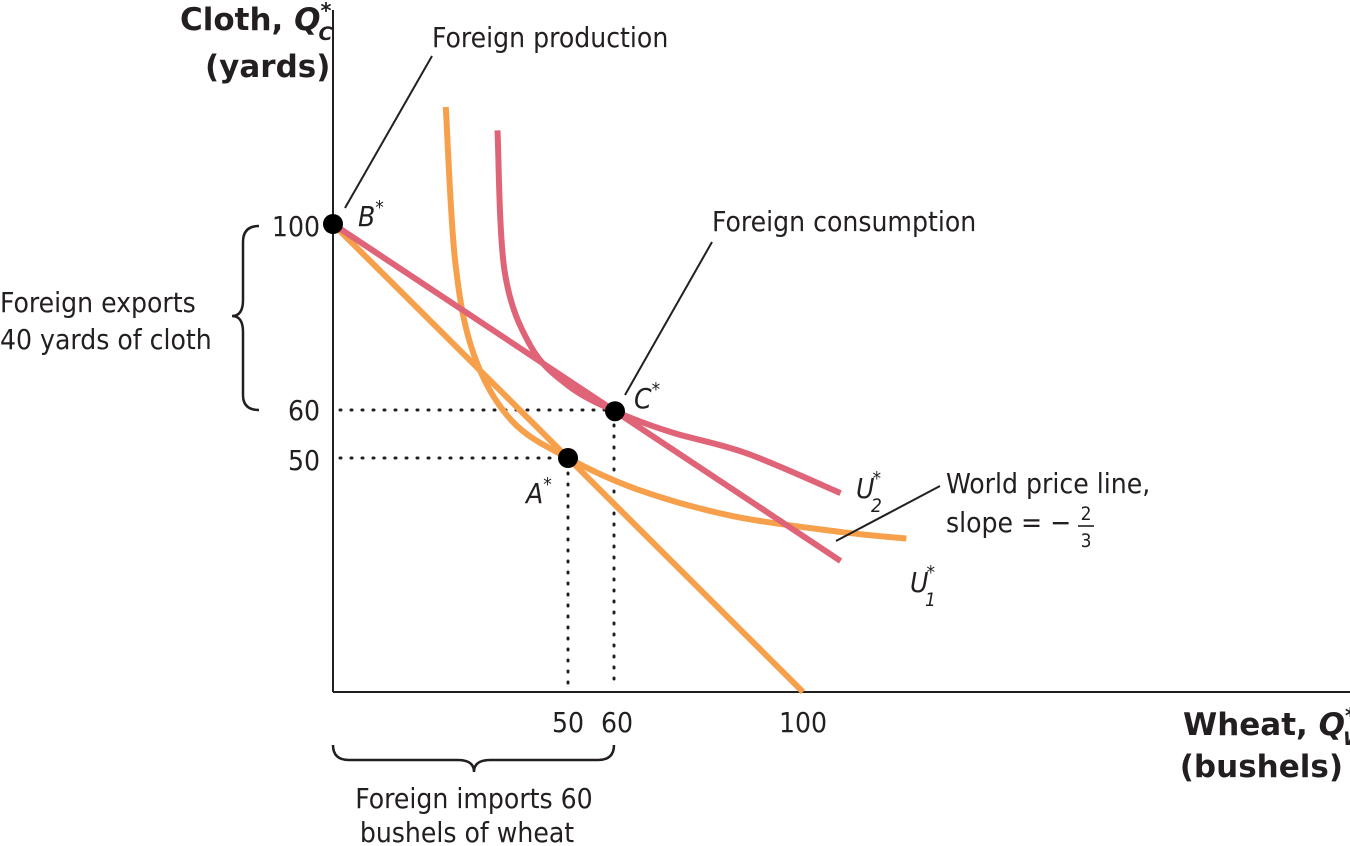 The width and height of the screenshot is (1350, 846). I want to click on y-tick-100: 100, so click(296, 226).